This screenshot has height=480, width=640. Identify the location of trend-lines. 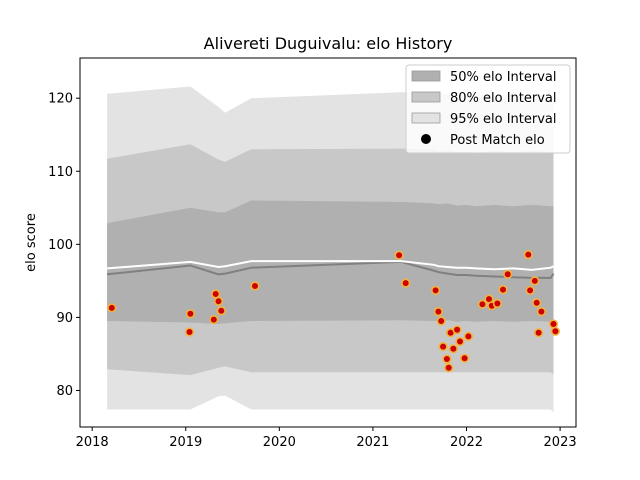
(330, 269).